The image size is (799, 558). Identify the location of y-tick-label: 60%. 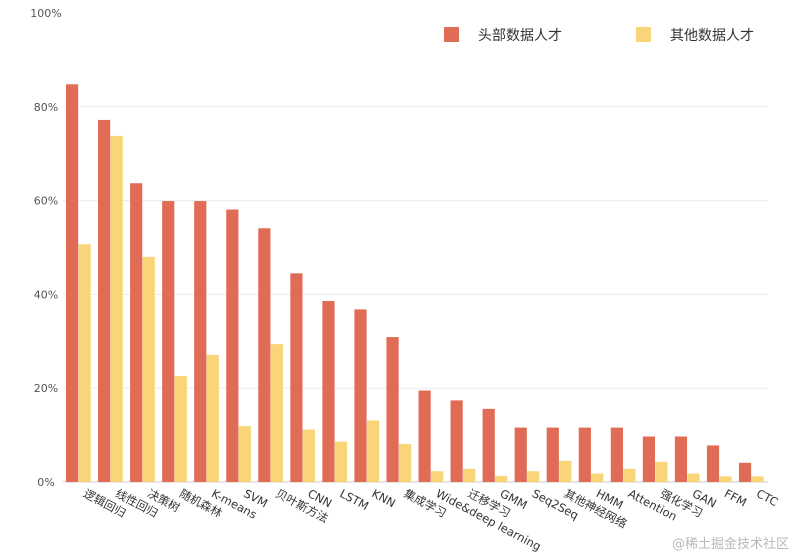
(46, 201).